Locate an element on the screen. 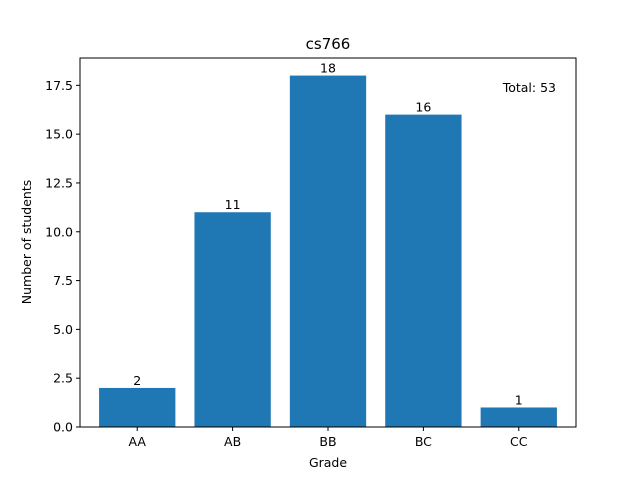 This screenshot has width=640, height=480. y-tick-label: 2.5 is located at coordinates (63, 378).